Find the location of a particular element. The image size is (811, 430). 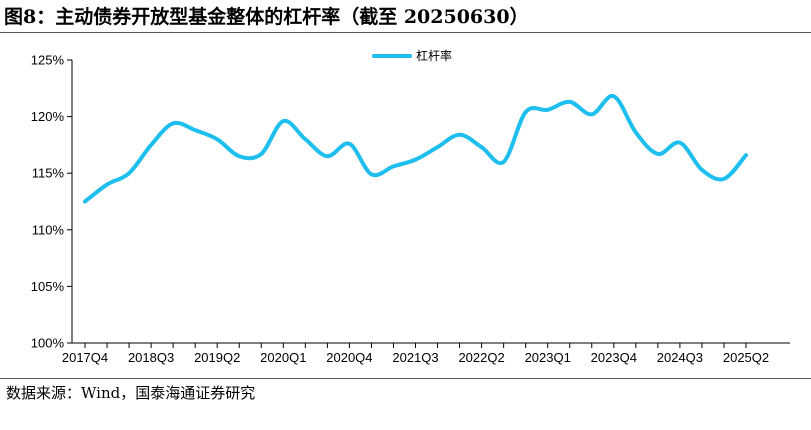

x-tick-label: 2019Q2 is located at coordinates (217, 357).